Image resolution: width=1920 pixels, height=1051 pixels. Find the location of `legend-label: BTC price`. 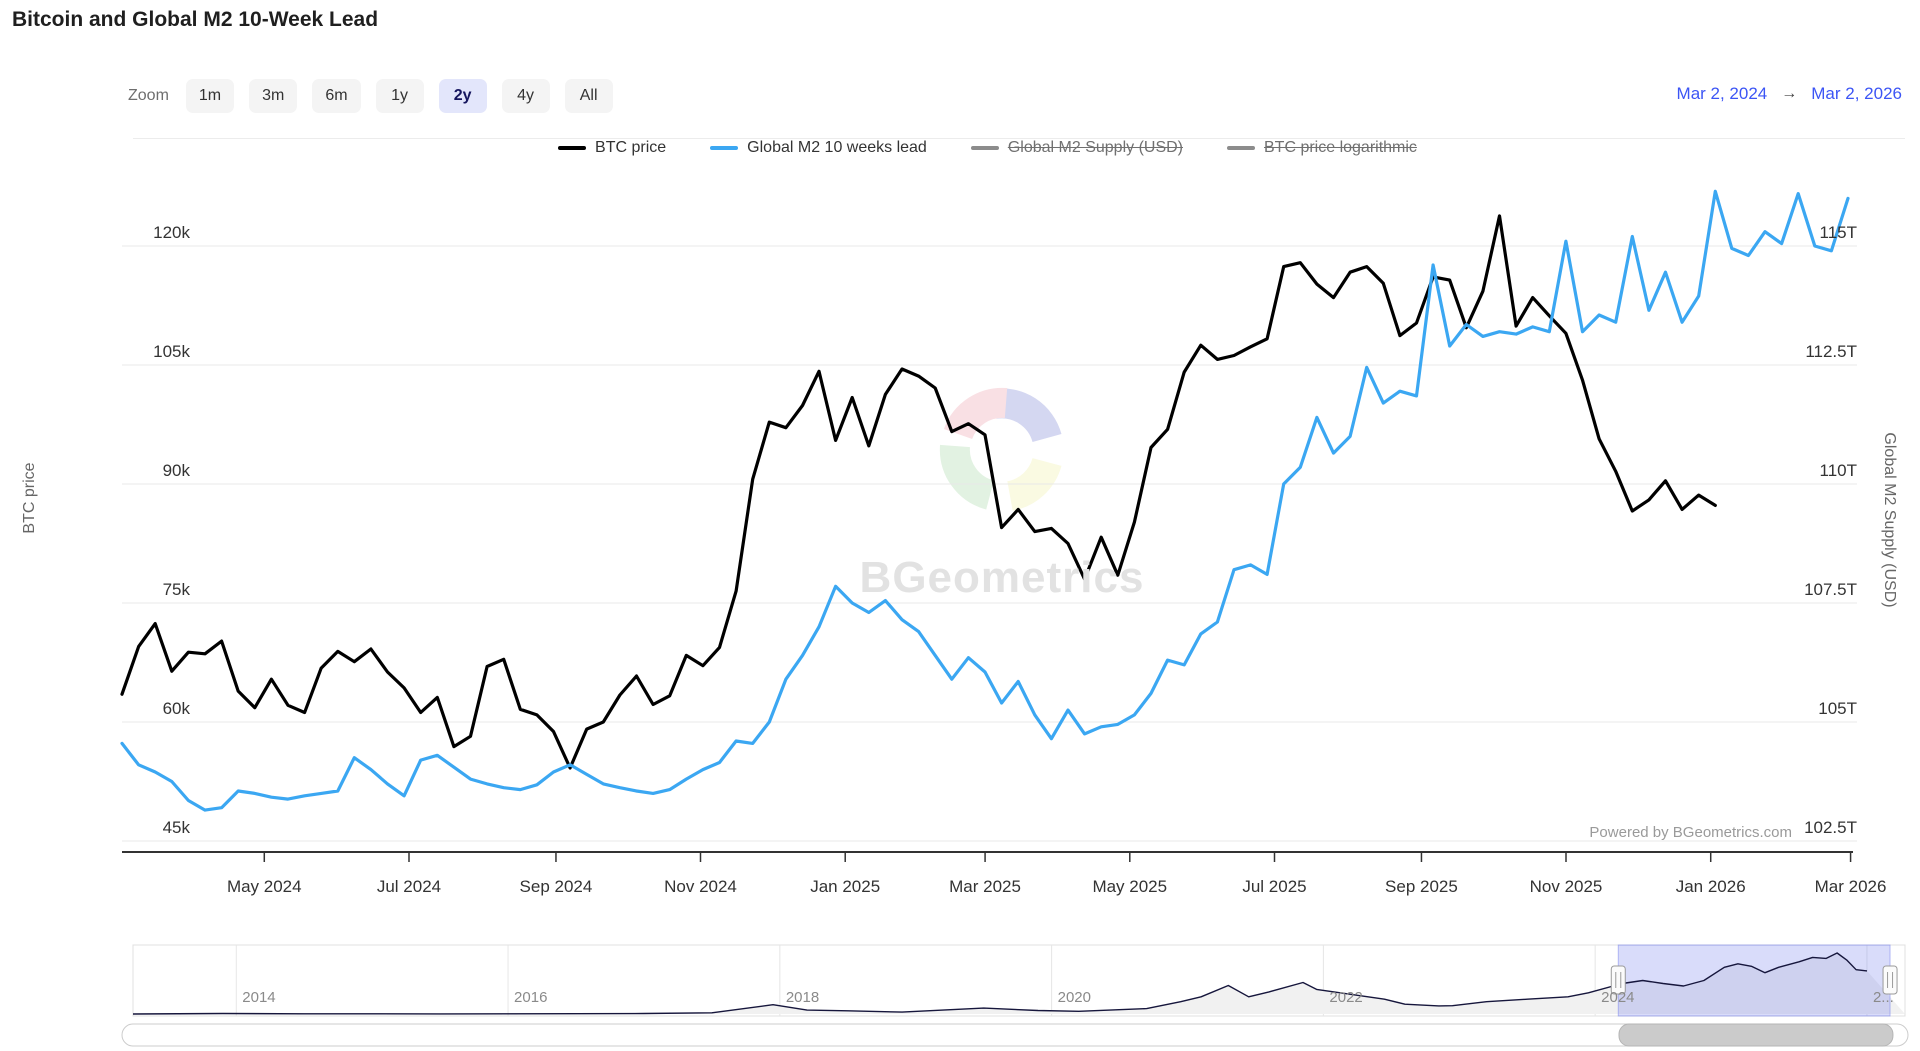

legend-label: BTC price is located at coordinates (631, 147).